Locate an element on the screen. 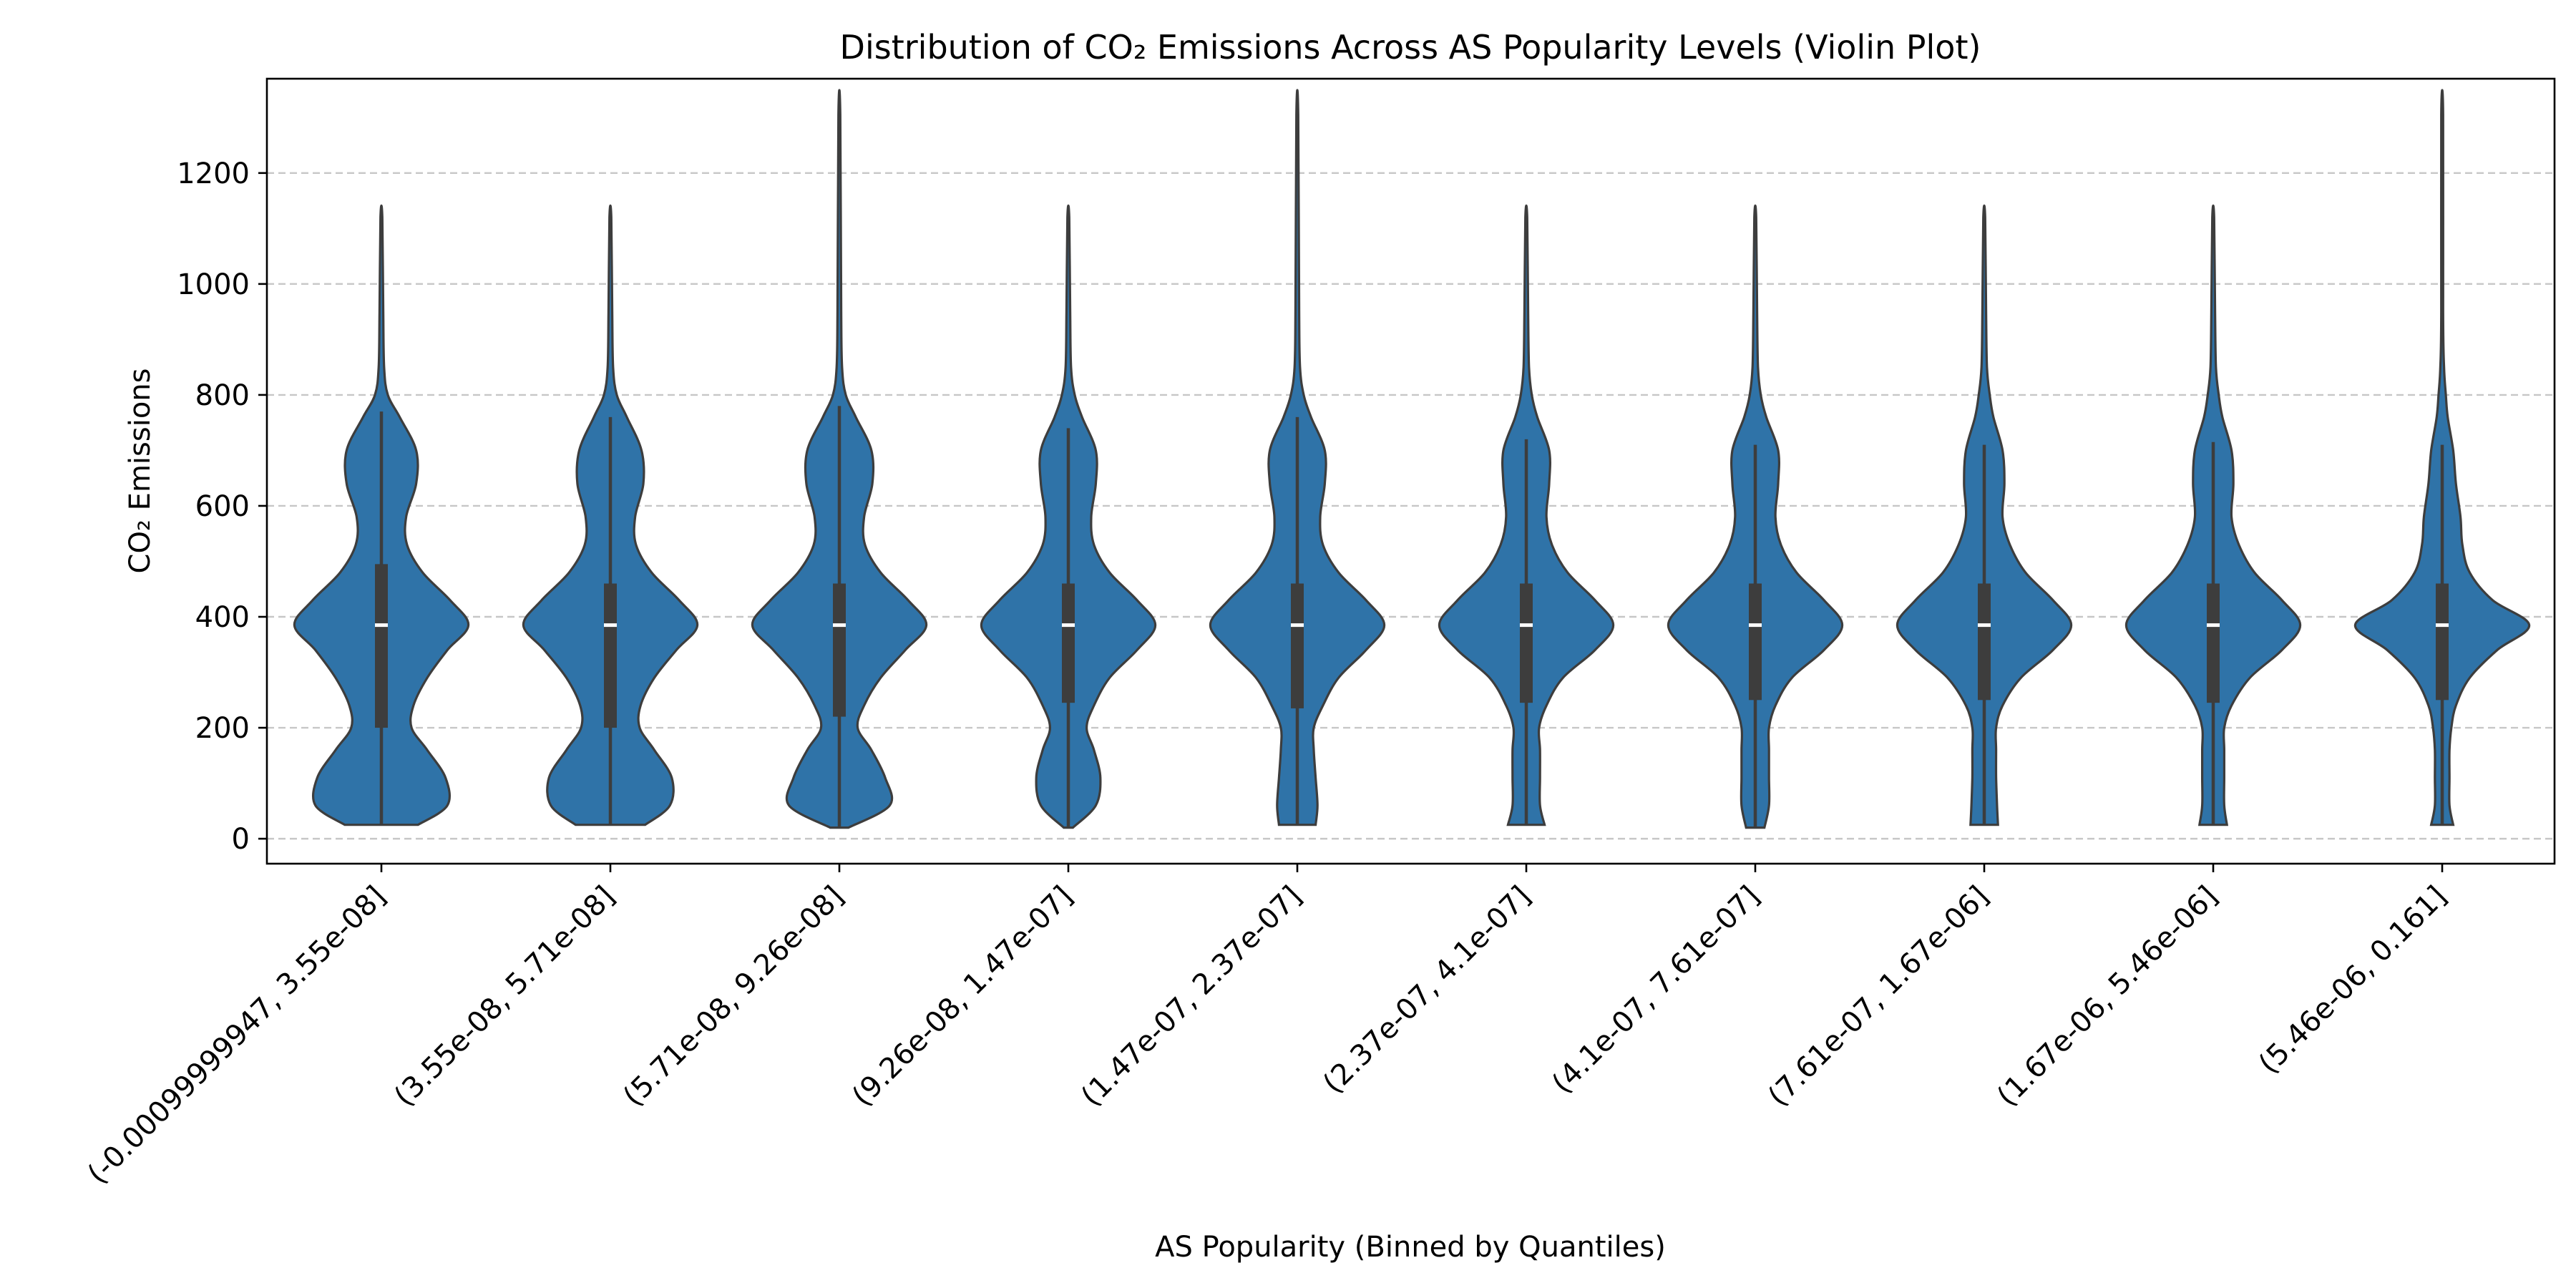  y-tick-label: 0 is located at coordinates (241, 839).